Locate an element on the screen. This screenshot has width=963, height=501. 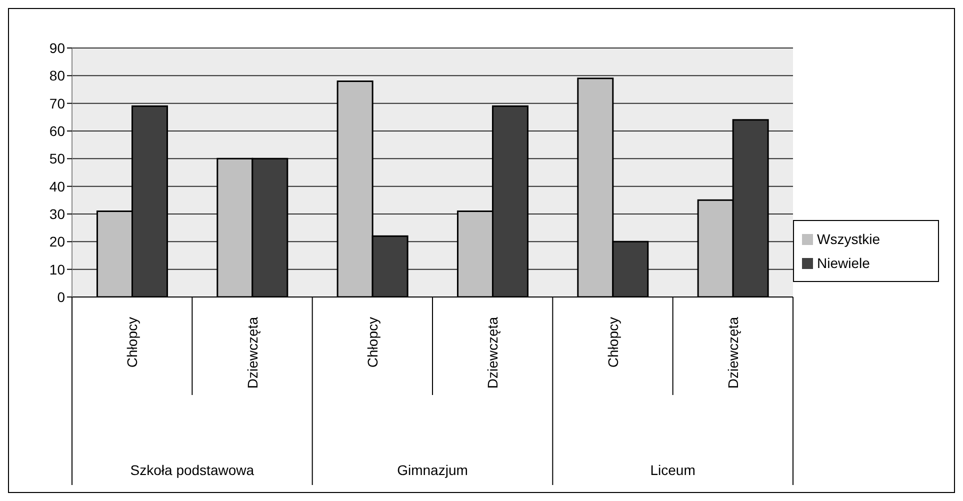
y-tick-label: 0 is located at coordinates (61, 296).